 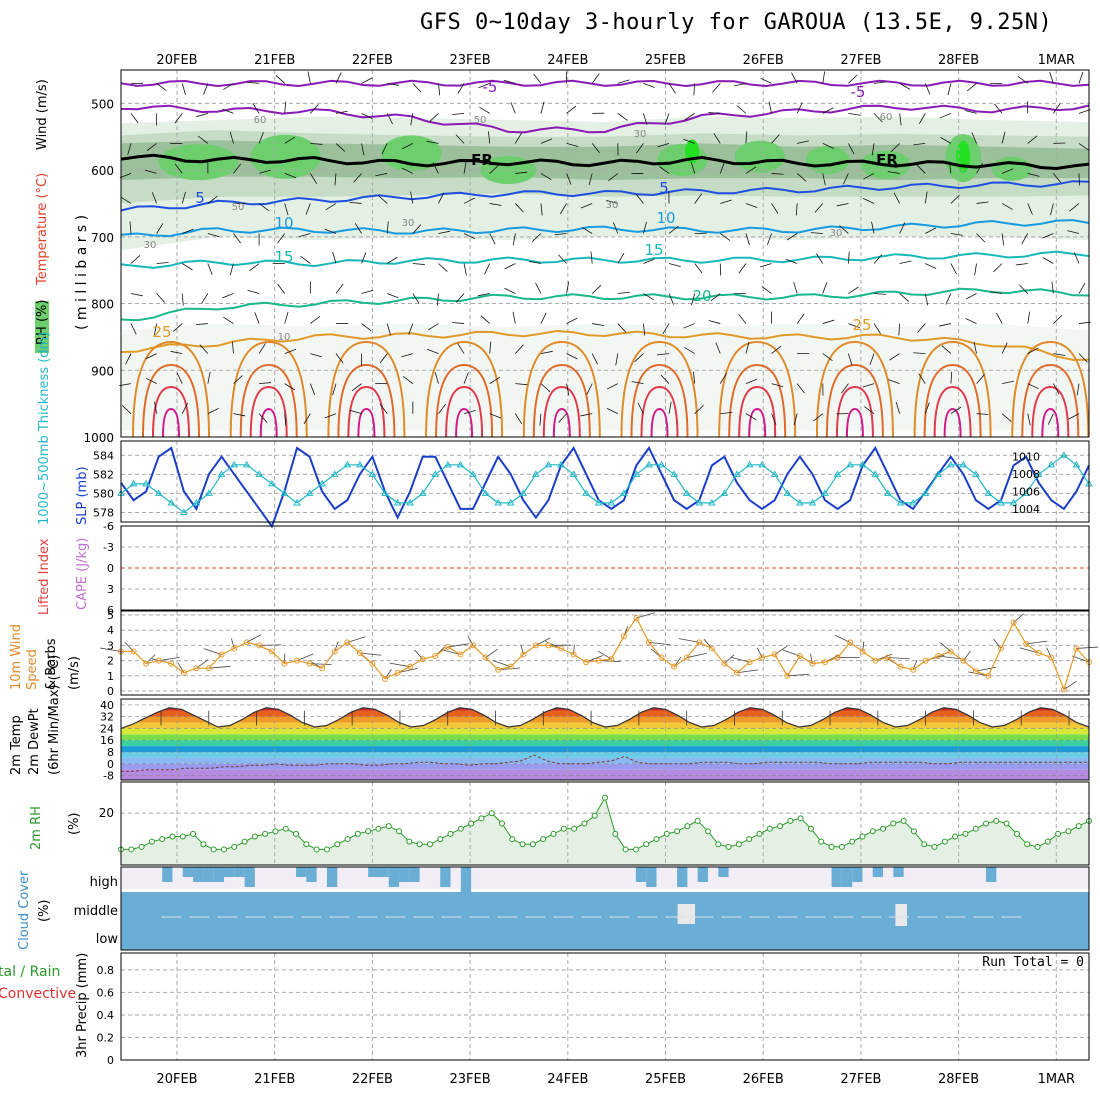 I want to click on precip-axis-label: 3hr Precip (mm), so click(x=82, y=1005).